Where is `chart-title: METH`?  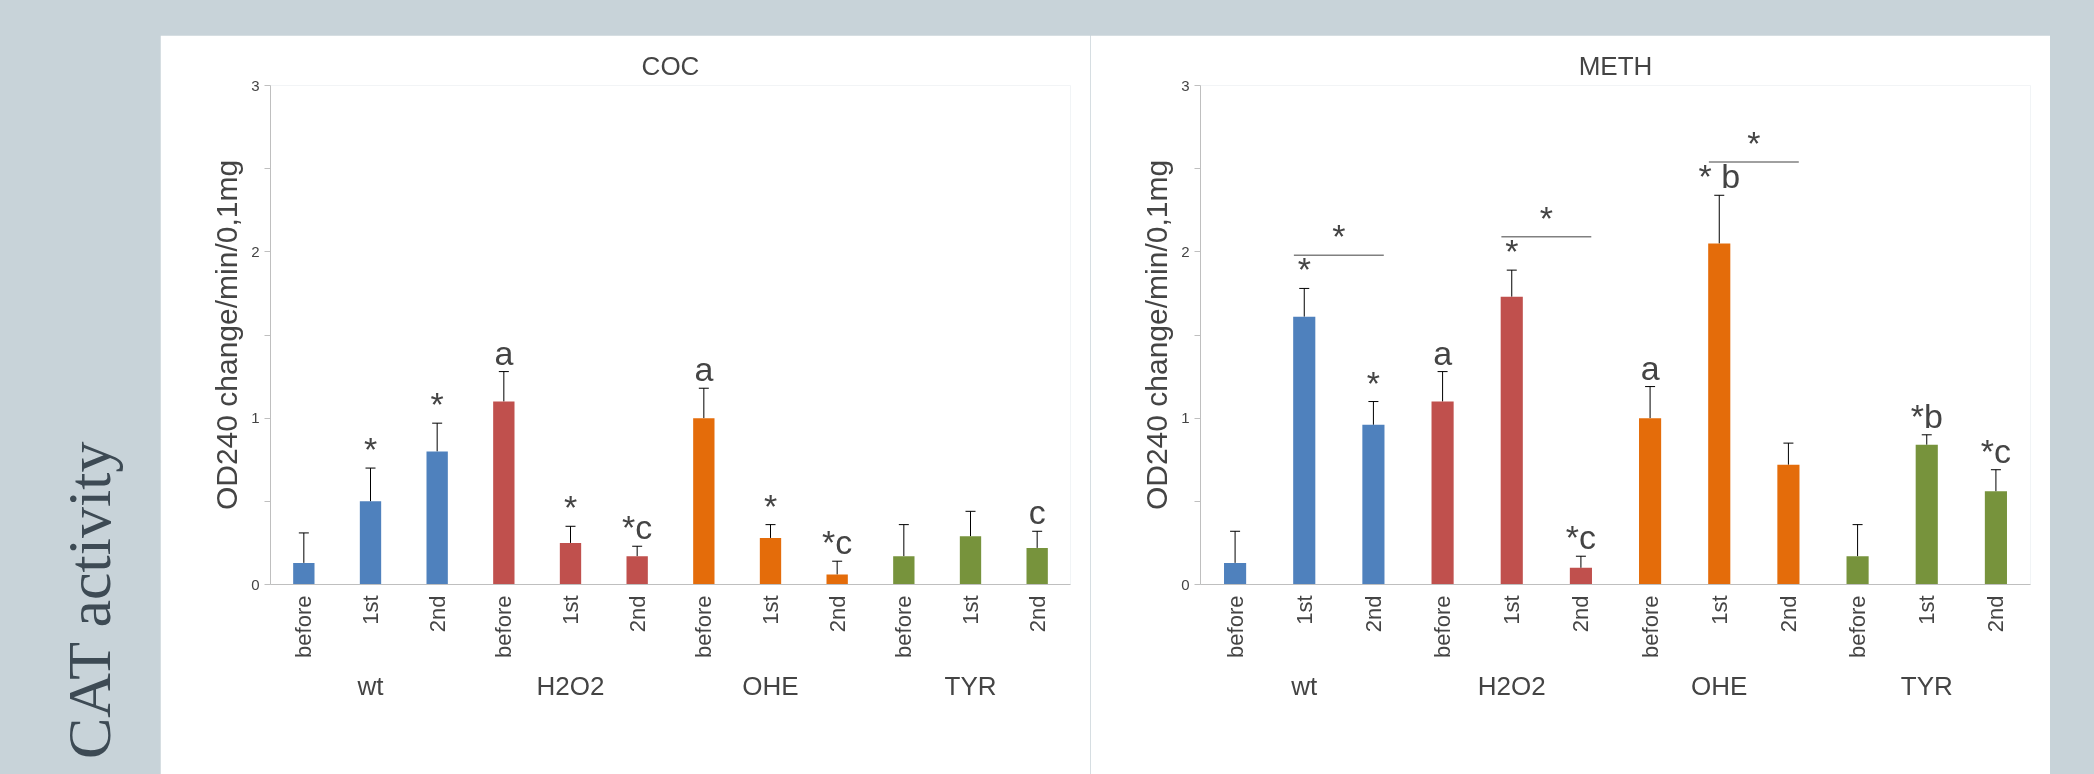
chart-title: METH is located at coordinates (1615, 65).